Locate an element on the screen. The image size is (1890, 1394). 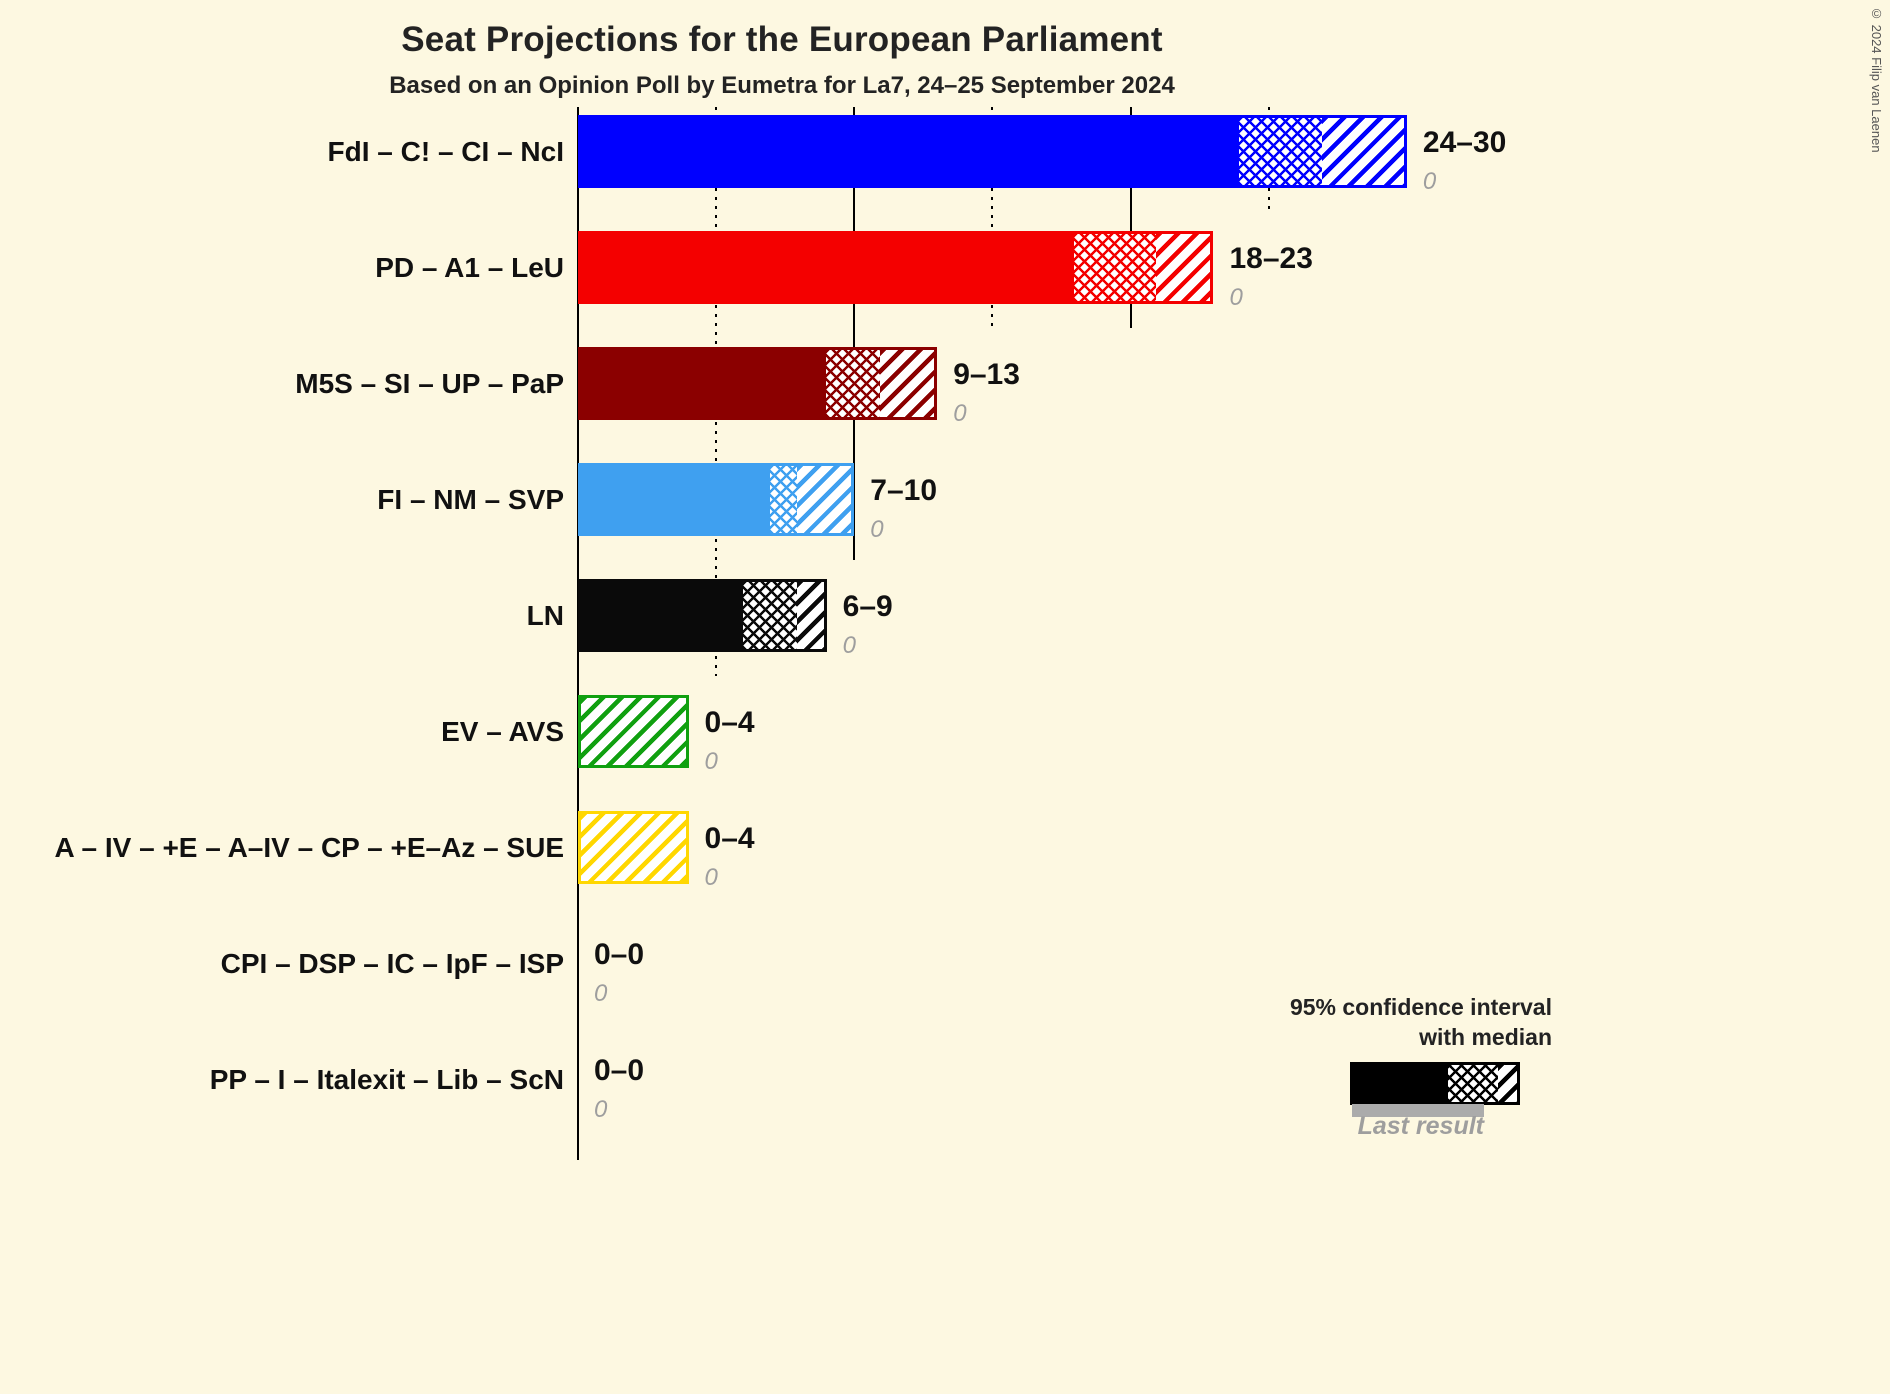
seat-range-label: 6–9 is located at coordinates (867, 606).